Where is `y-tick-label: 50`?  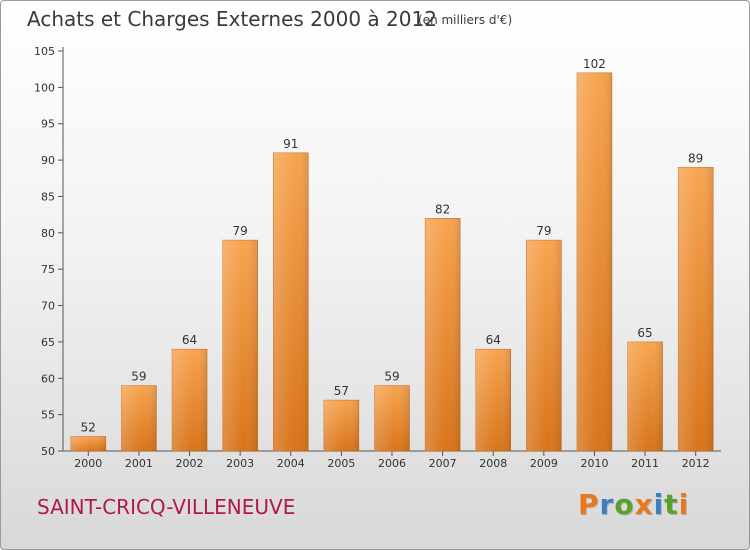
y-tick-label: 50 is located at coordinates (48, 451).